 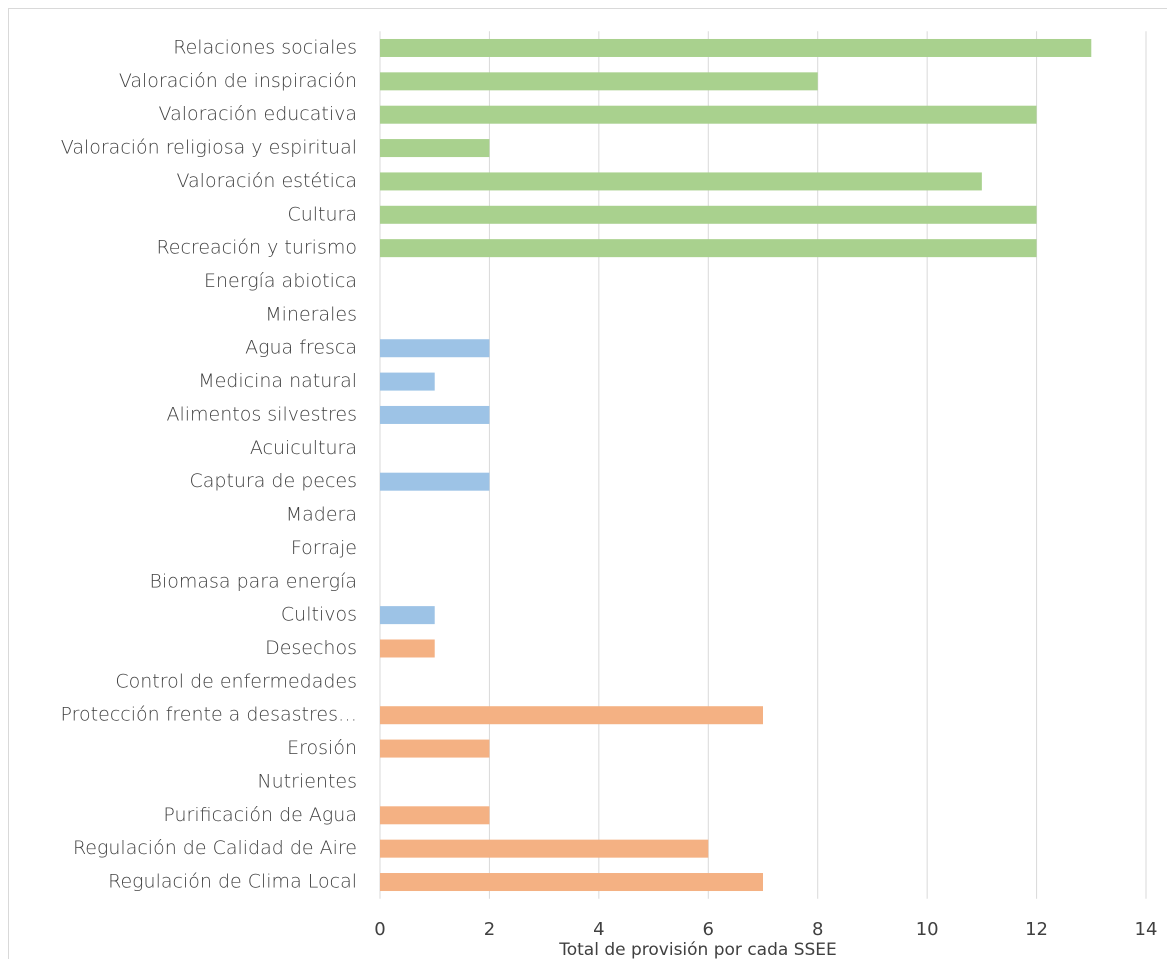 I want to click on x-tick-label: 8, so click(x=817, y=929).